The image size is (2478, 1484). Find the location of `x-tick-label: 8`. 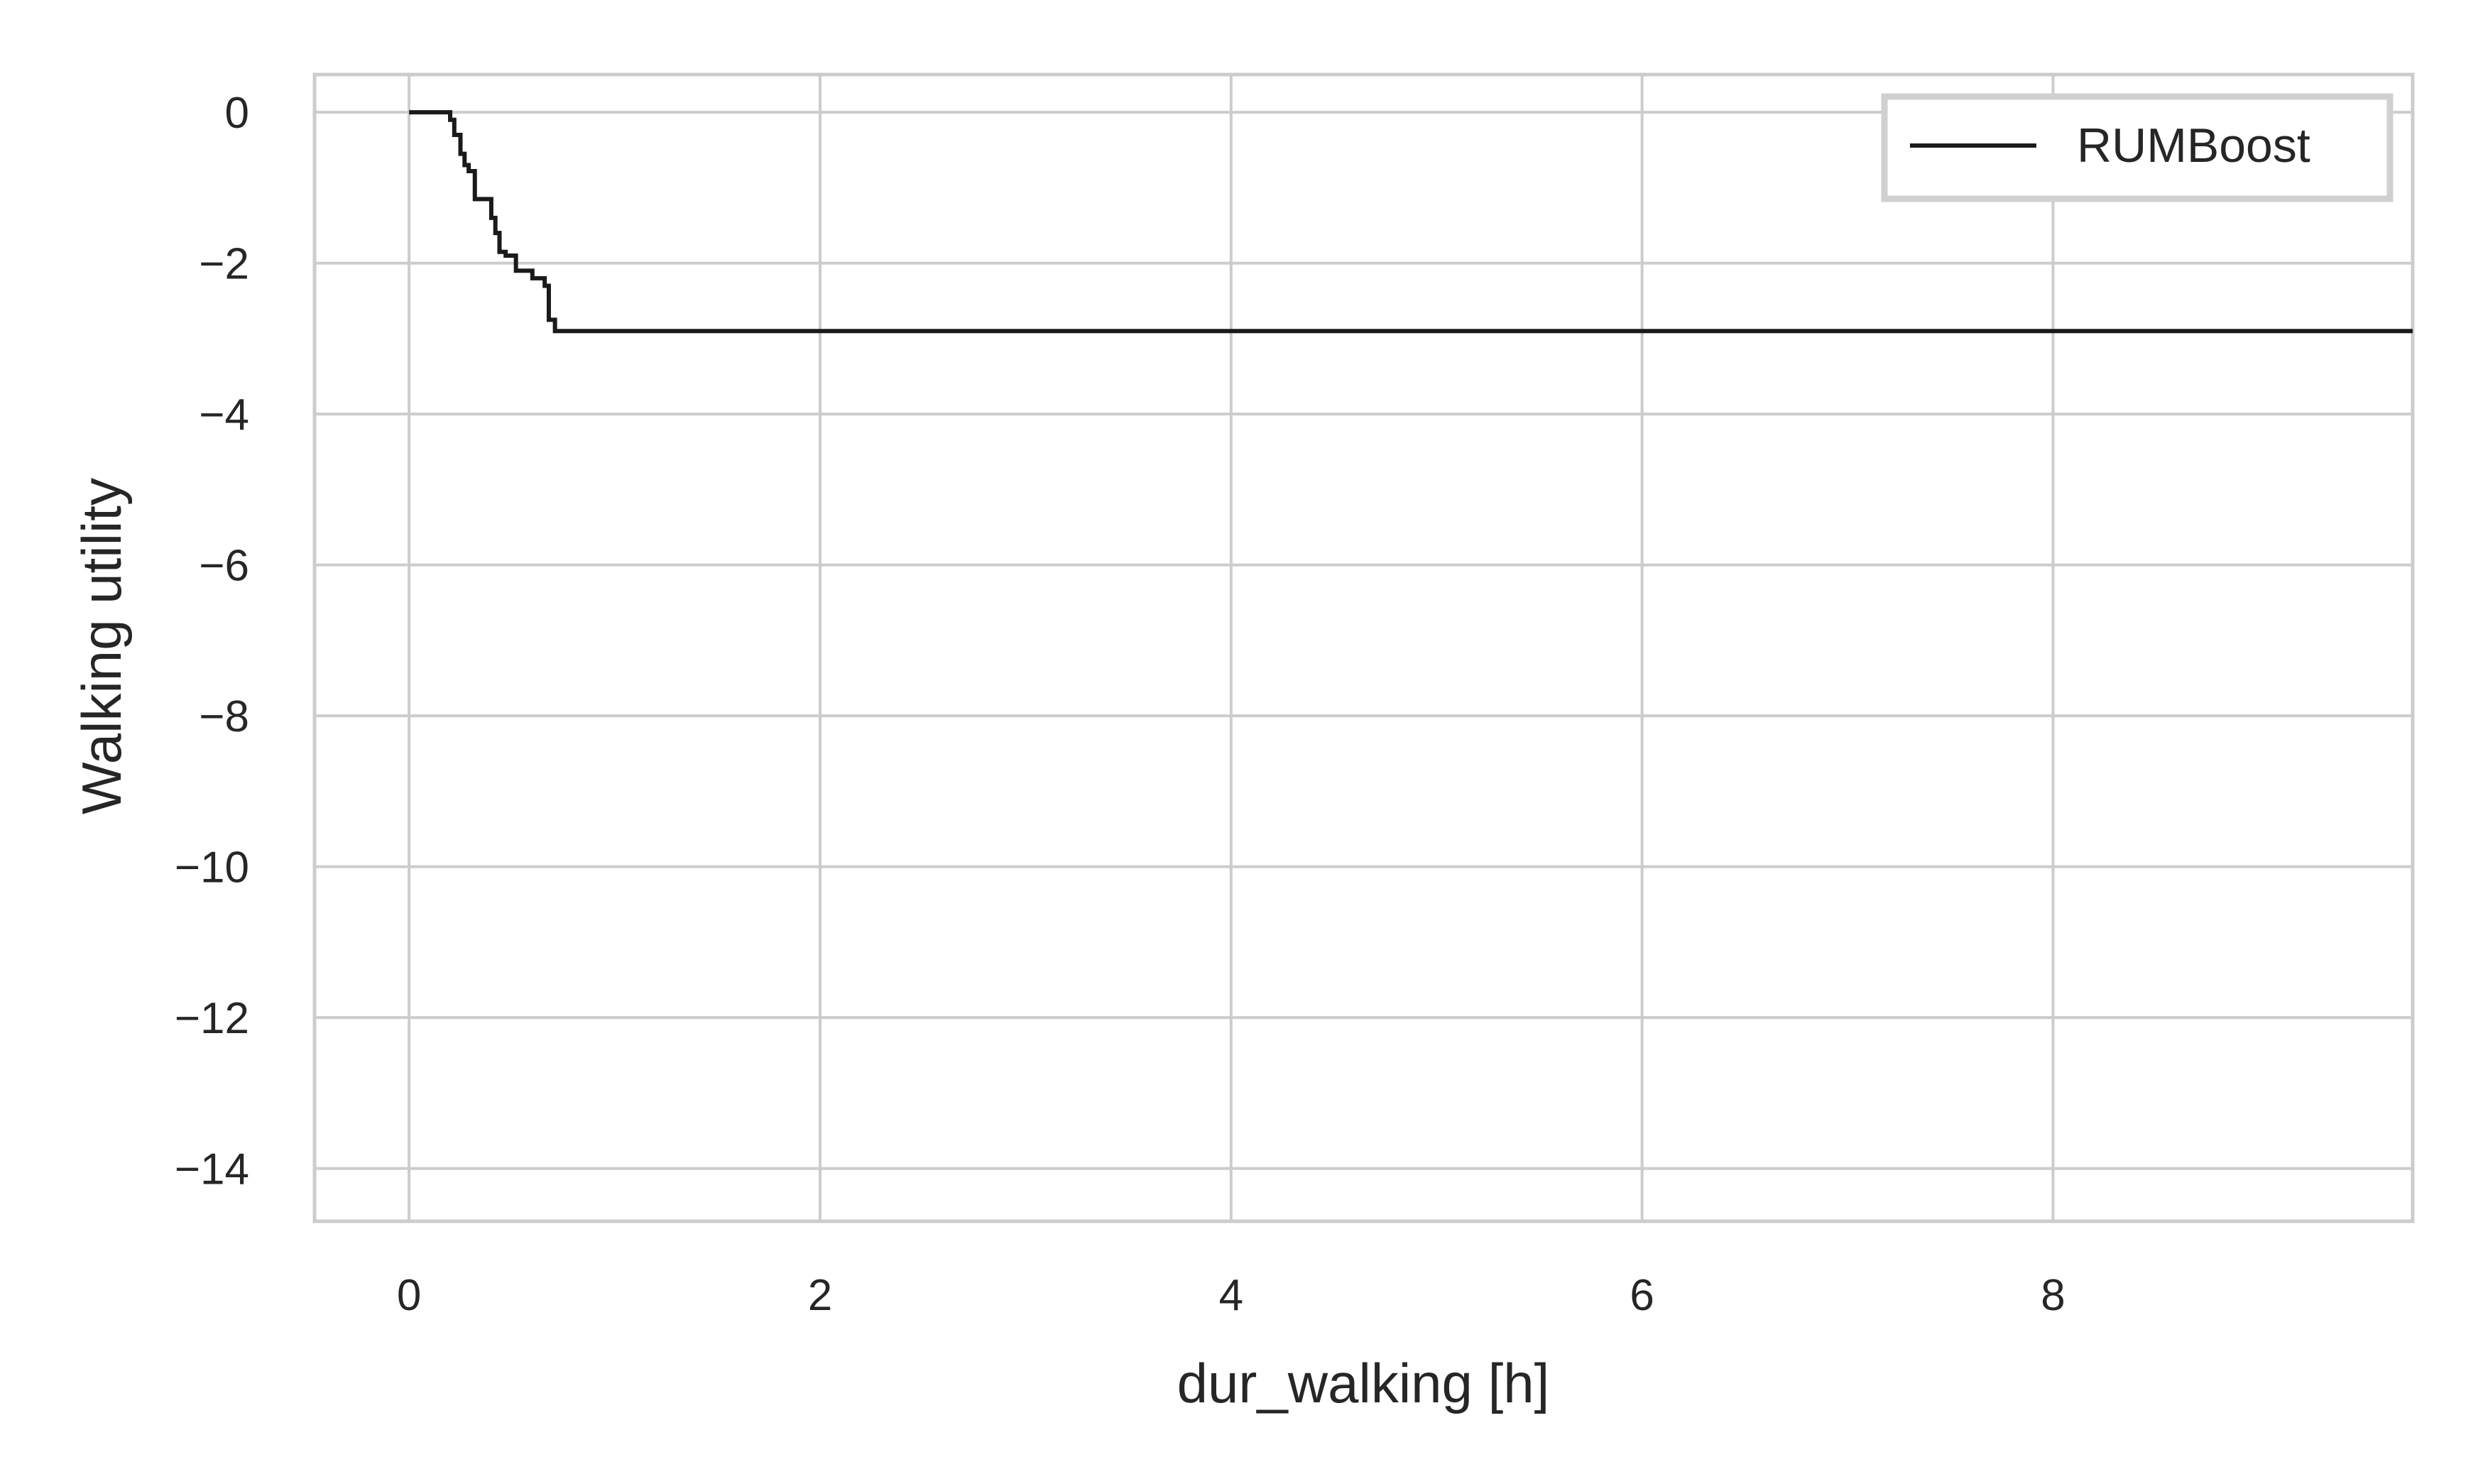

x-tick-label: 8 is located at coordinates (2053, 1295).